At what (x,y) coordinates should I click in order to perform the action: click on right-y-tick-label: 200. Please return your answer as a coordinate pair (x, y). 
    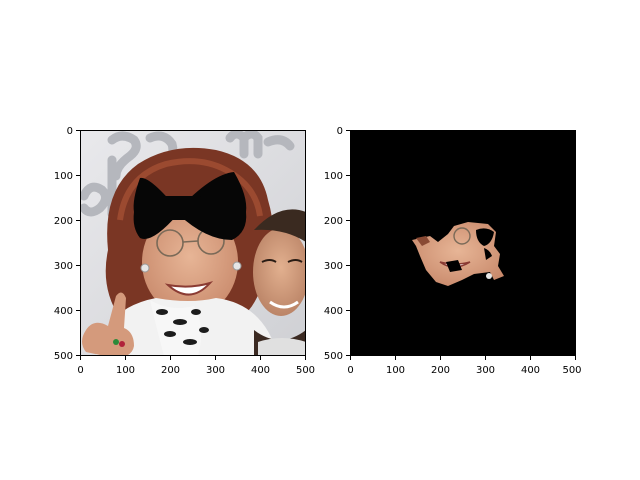
    Looking at the image, I should click on (333, 221).